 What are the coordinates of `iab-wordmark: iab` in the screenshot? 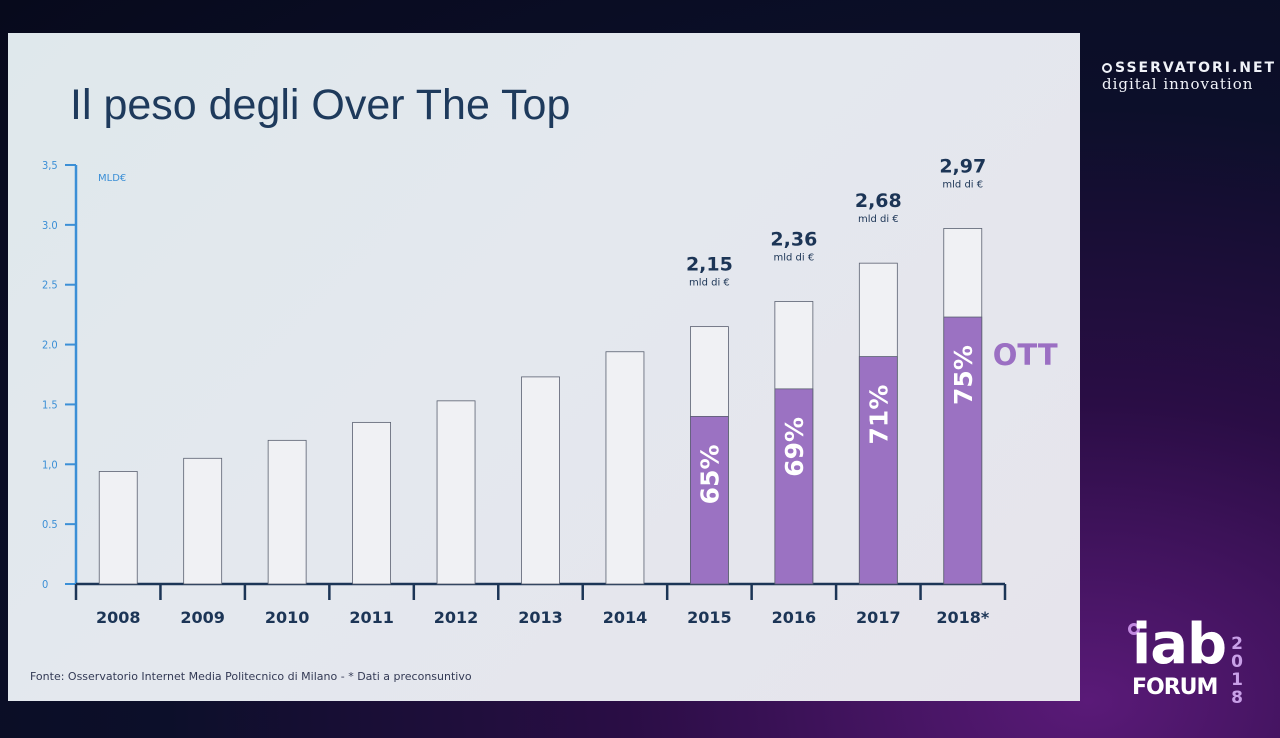 It's located at (1179, 644).